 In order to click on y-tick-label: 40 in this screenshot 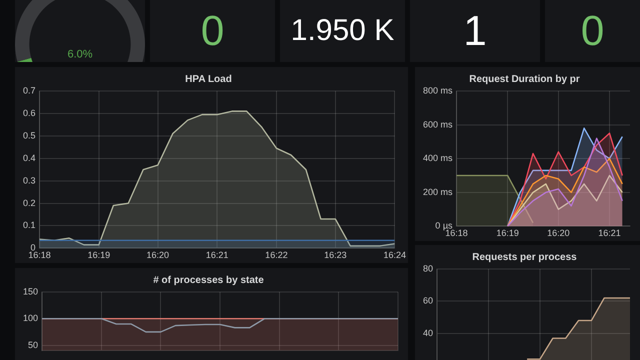, I will do `click(428, 333)`.